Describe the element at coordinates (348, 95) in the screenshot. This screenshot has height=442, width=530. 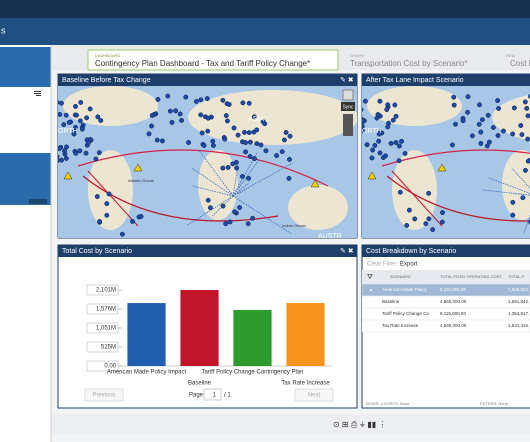
I see `zoom-control` at that location.